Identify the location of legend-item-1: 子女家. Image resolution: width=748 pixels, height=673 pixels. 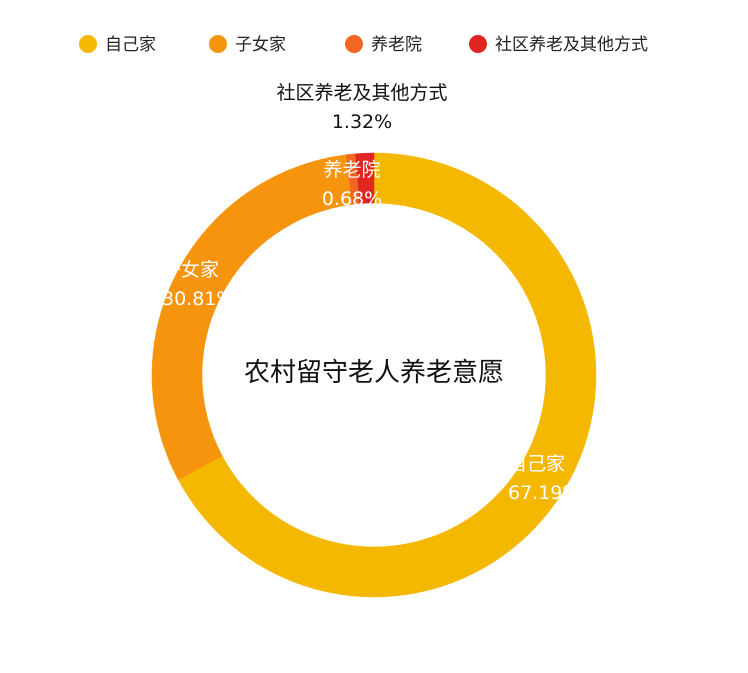
(247, 45).